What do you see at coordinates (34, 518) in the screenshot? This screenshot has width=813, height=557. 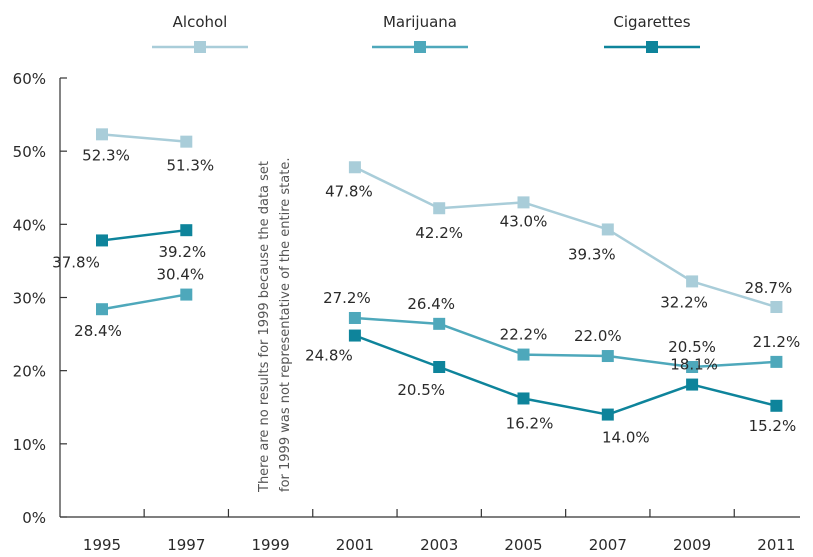 I see `y-tick-label: 0%` at bounding box center [34, 518].